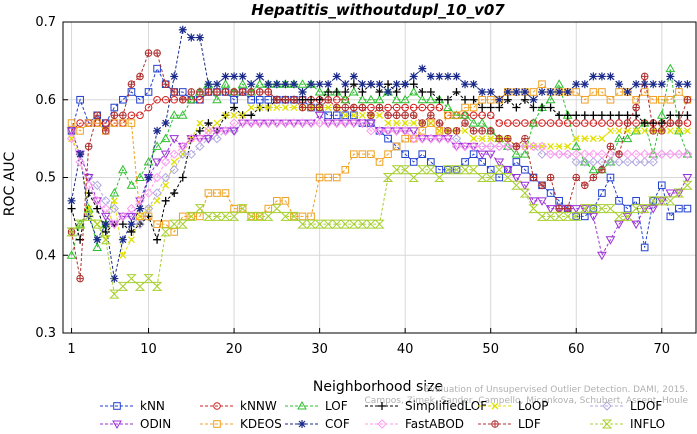  What do you see at coordinates (45, 100) in the screenshot?
I see `y-tick-label: 0.6` at bounding box center [45, 100].